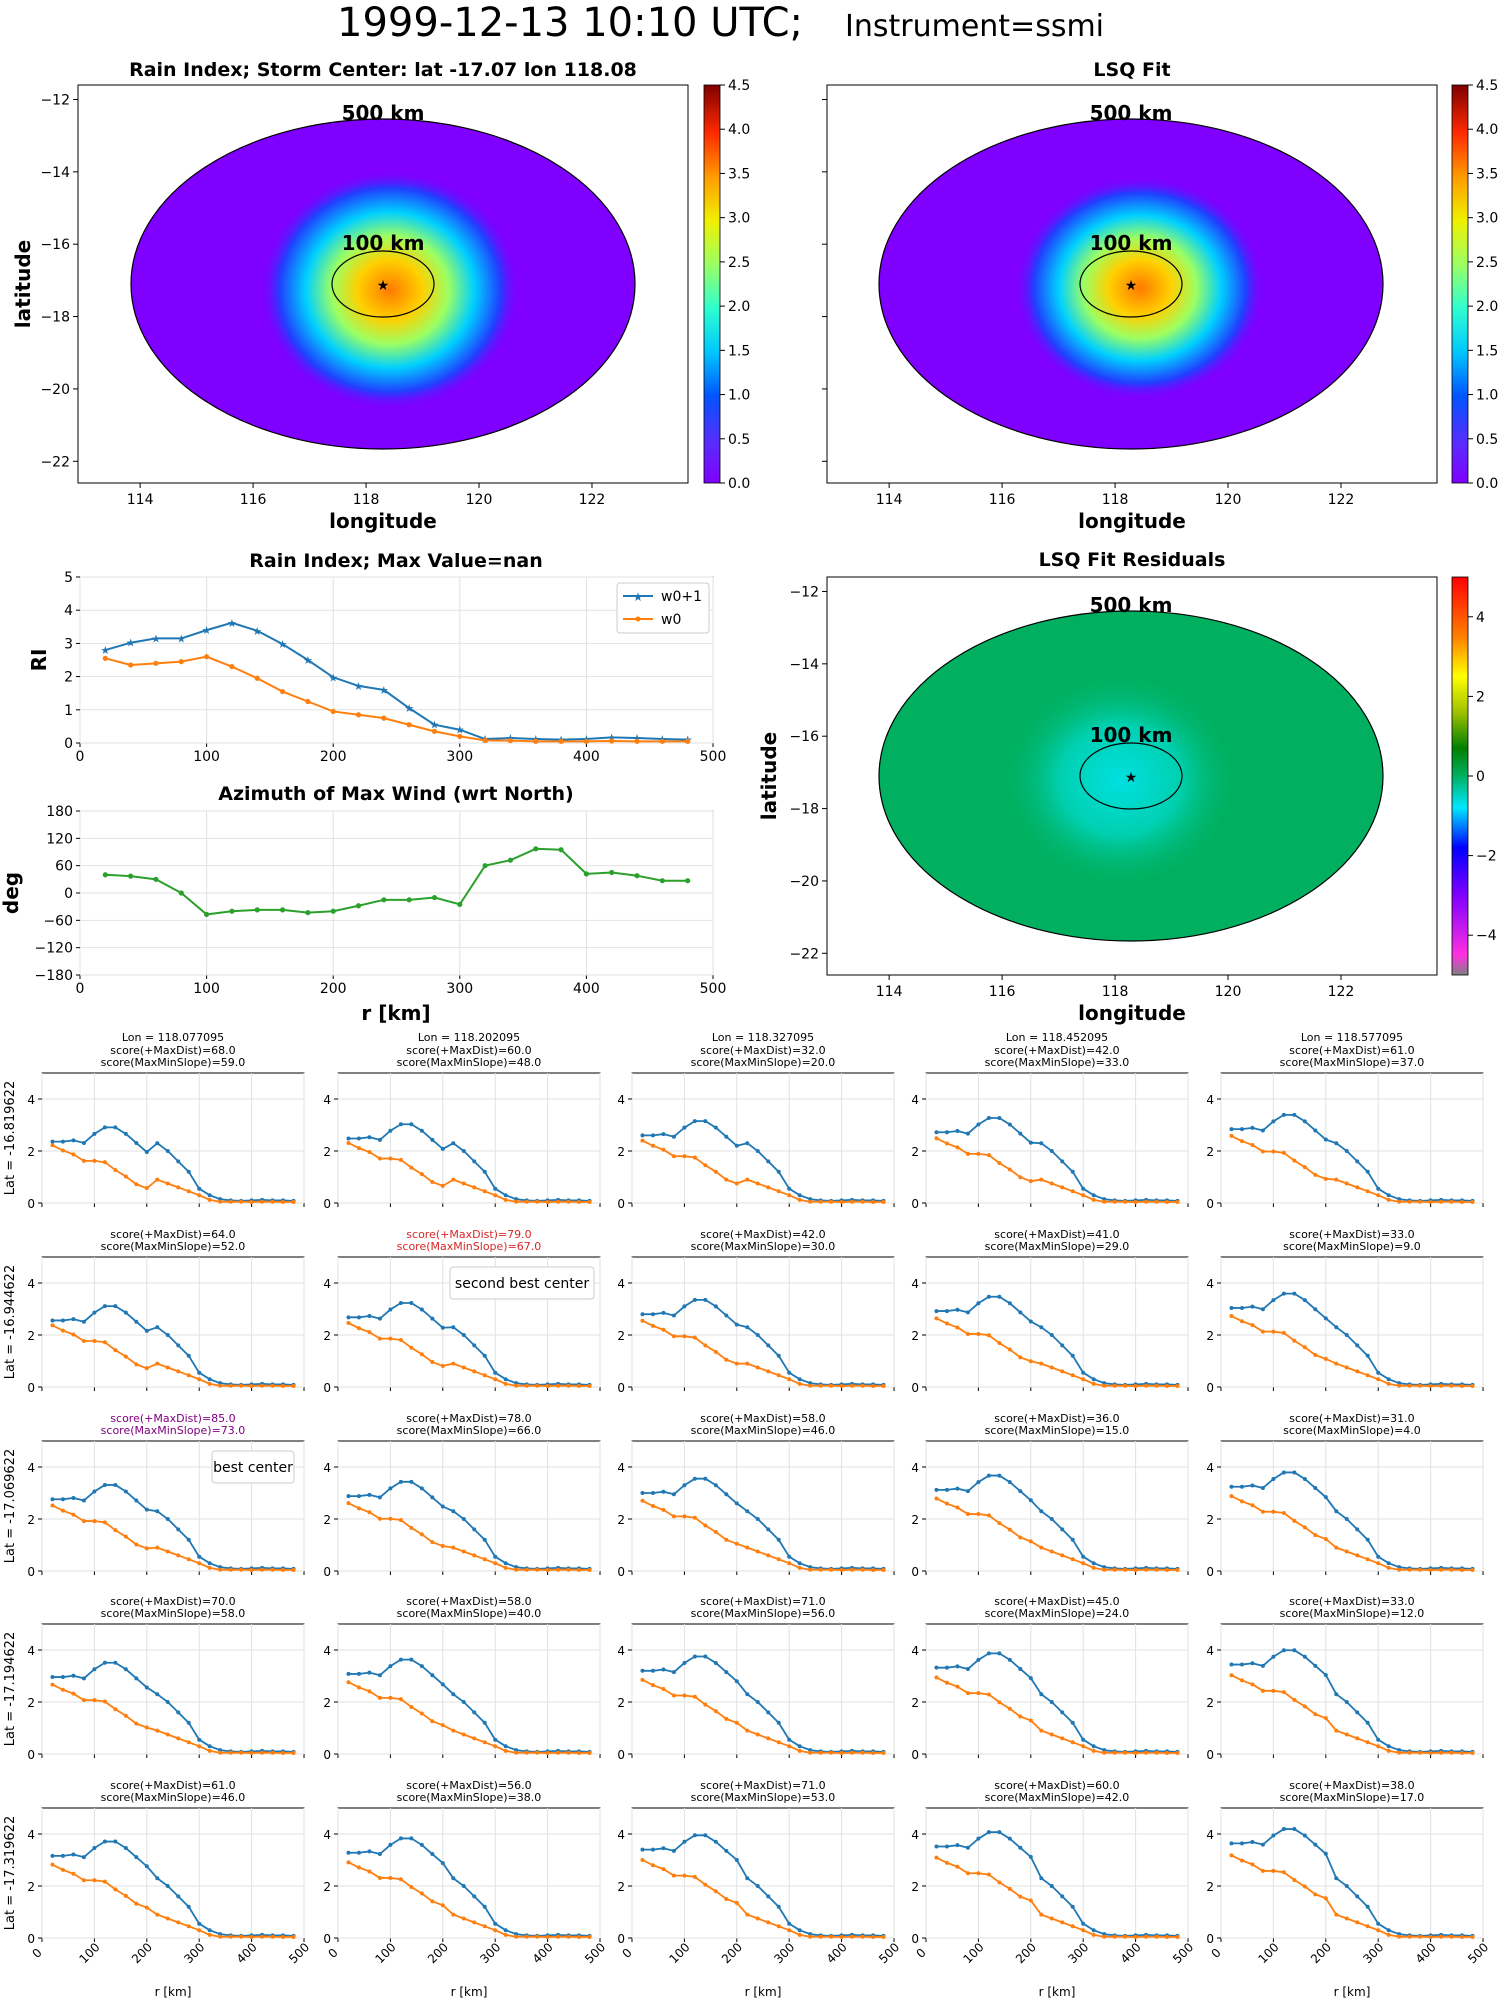  I want to click on map-residuals-ylabel: latitude, so click(769, 776).